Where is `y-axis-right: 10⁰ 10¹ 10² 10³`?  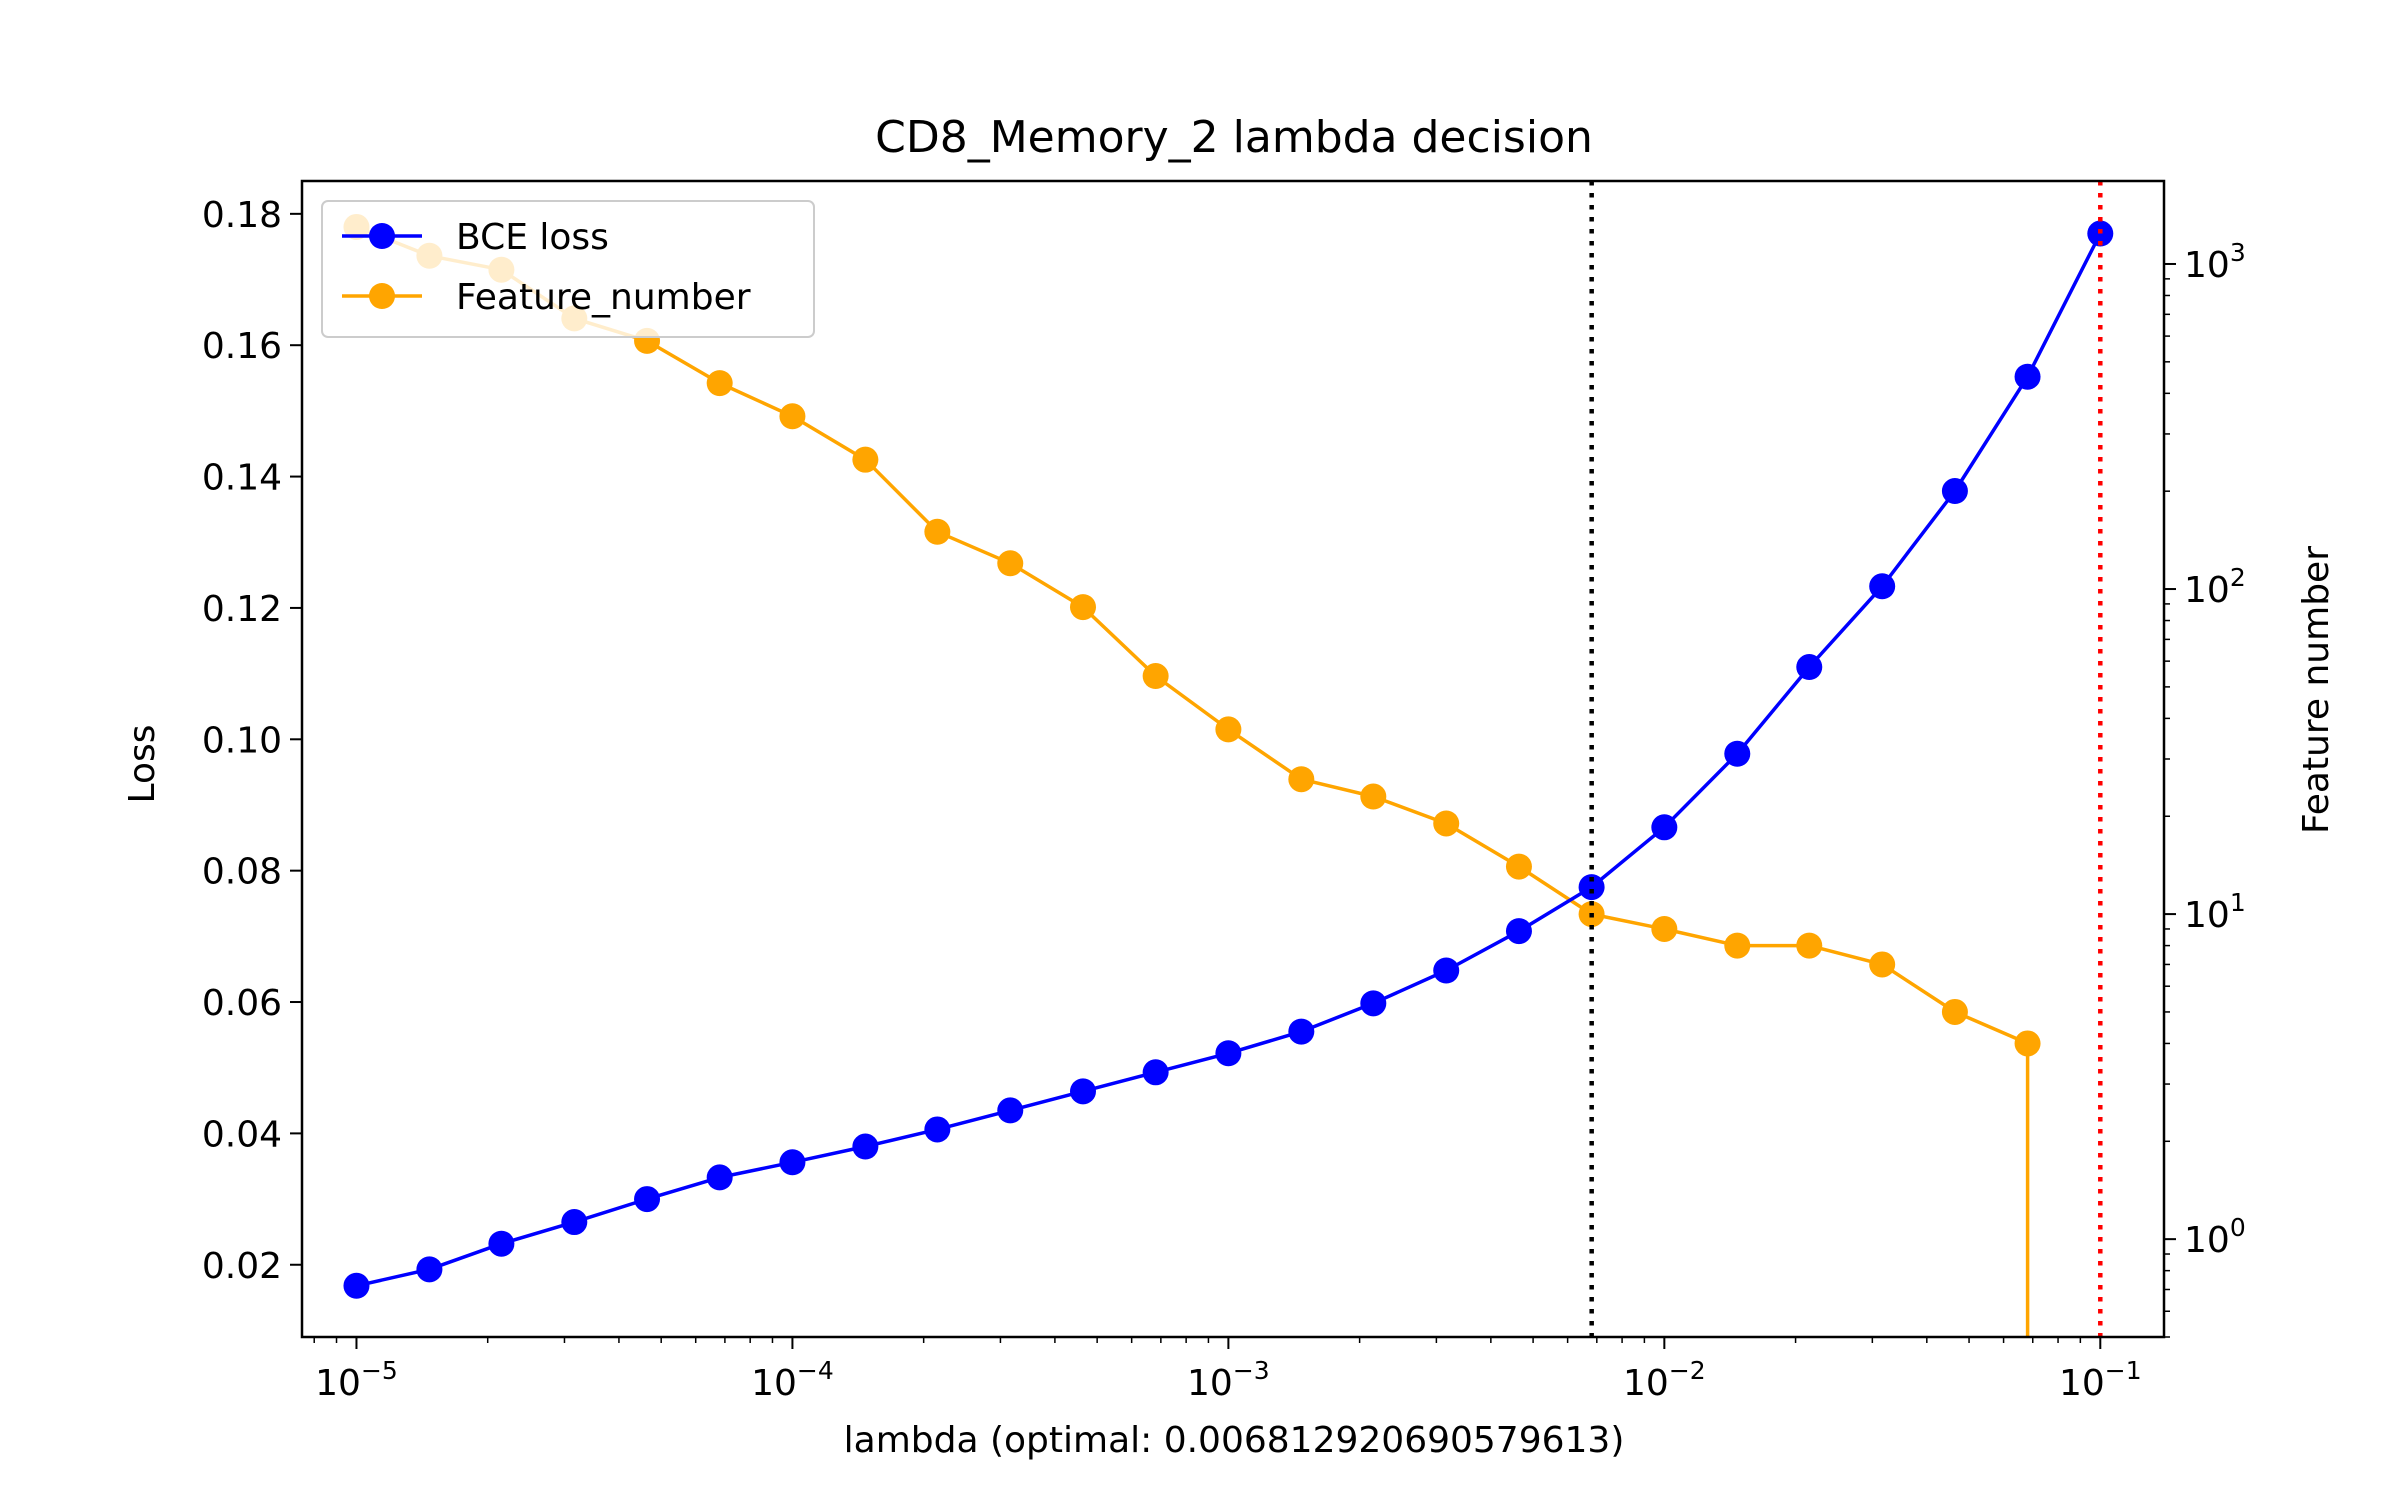
y-axis-right: 10⁰ 10¹ 10² 10³ is located at coordinates (2205, 788).